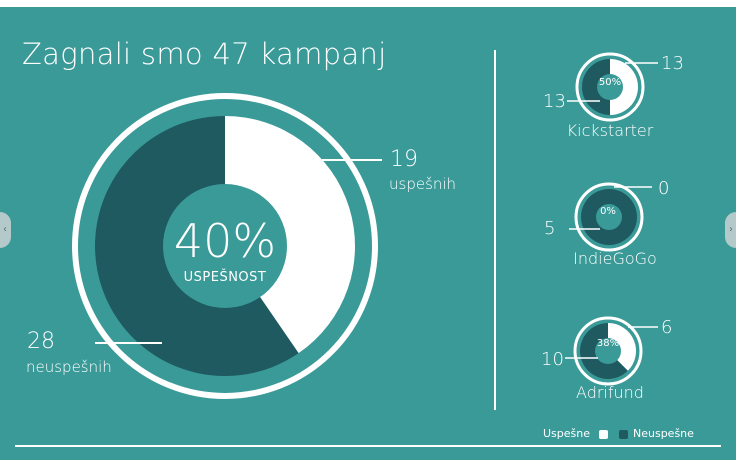  I want to click on next-slide-button: ›, so click(730, 230).